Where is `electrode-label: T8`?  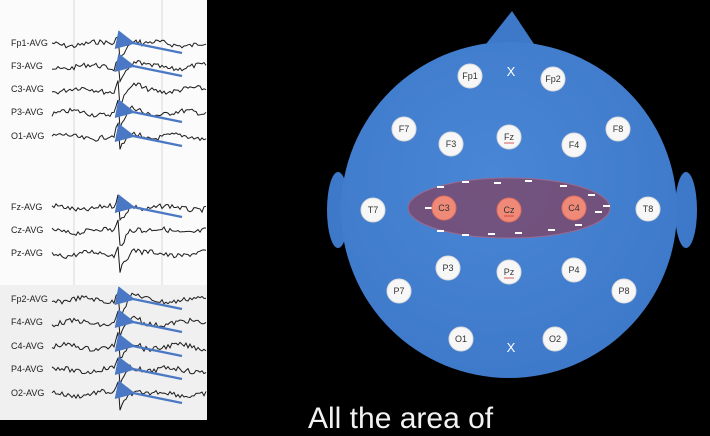 electrode-label: T8 is located at coordinates (648, 209).